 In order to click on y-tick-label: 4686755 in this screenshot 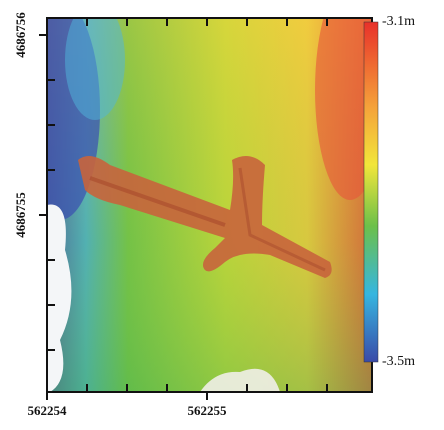, I will do `click(20, 215)`.